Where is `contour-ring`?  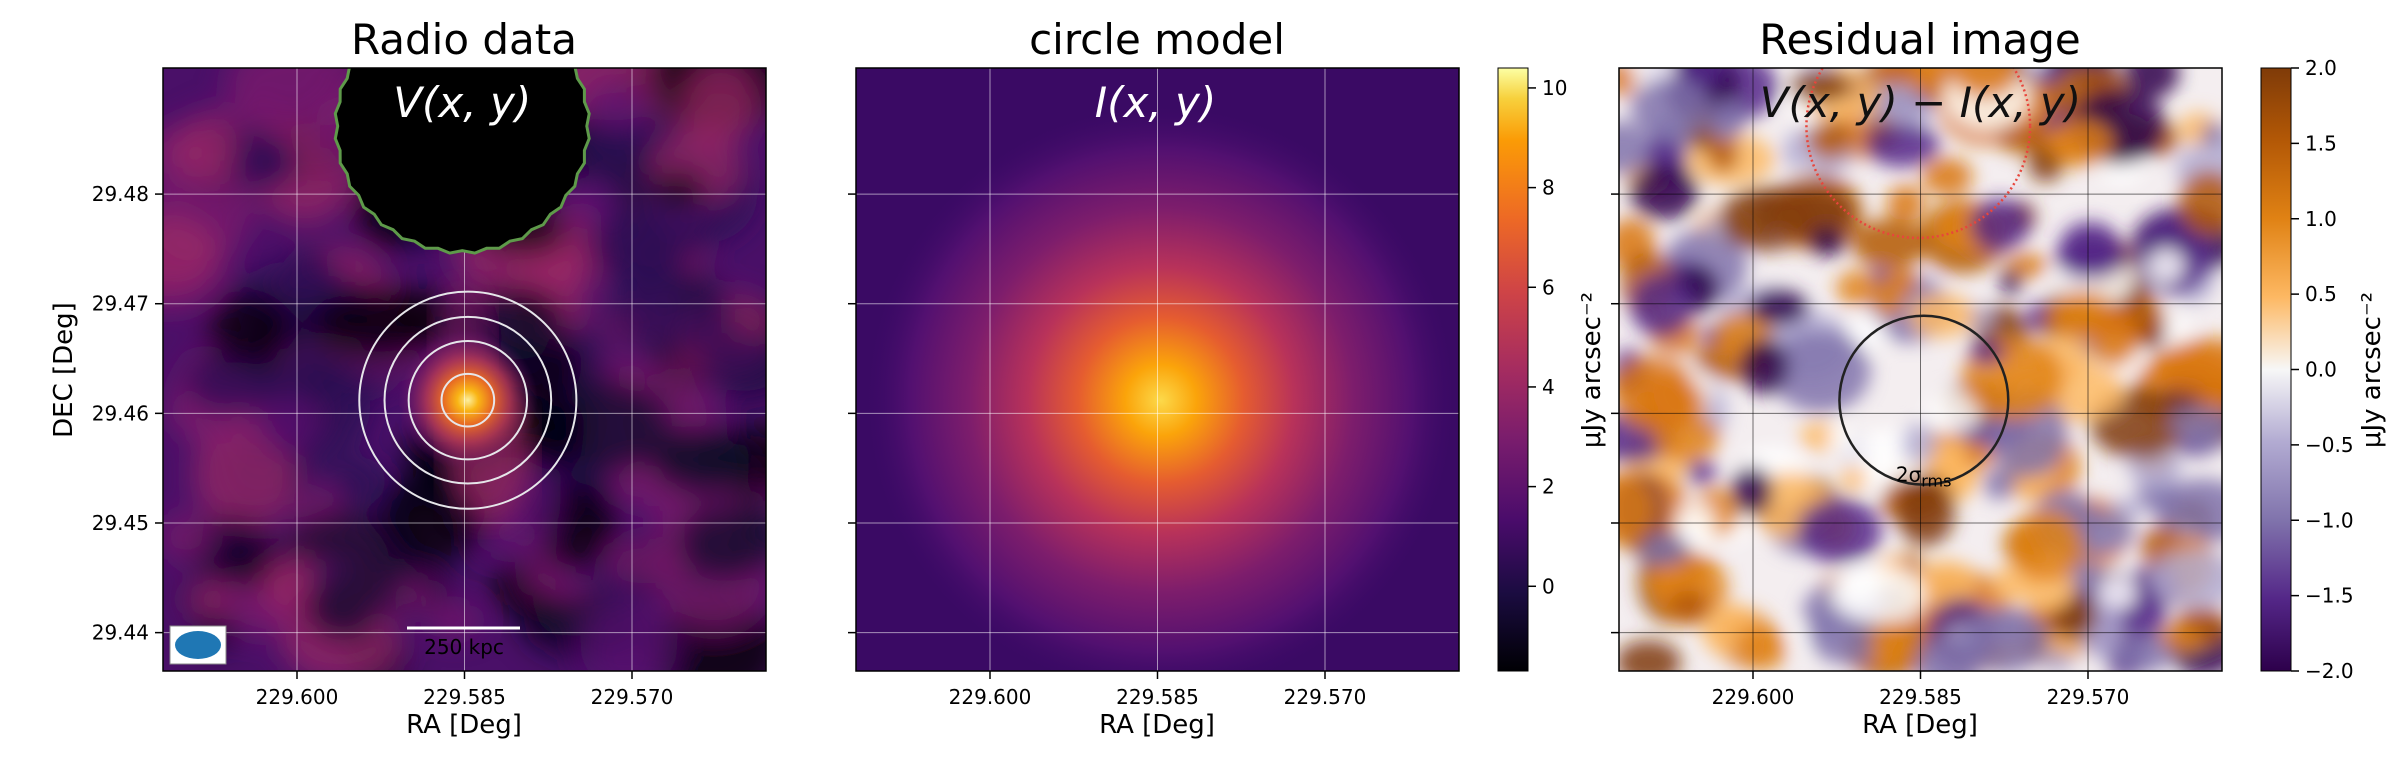
contour-ring is located at coordinates (468, 400).